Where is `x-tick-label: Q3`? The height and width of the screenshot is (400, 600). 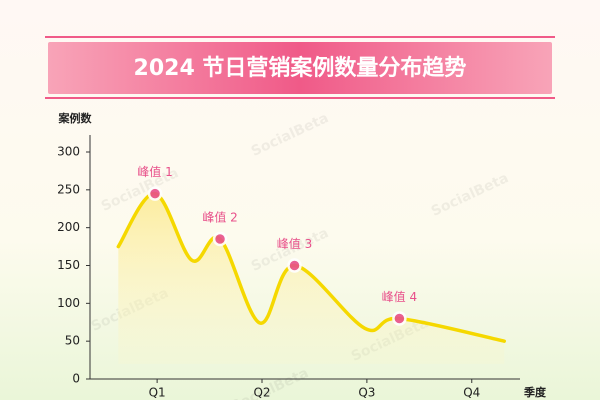 x-tick-label: Q3 is located at coordinates (366, 393).